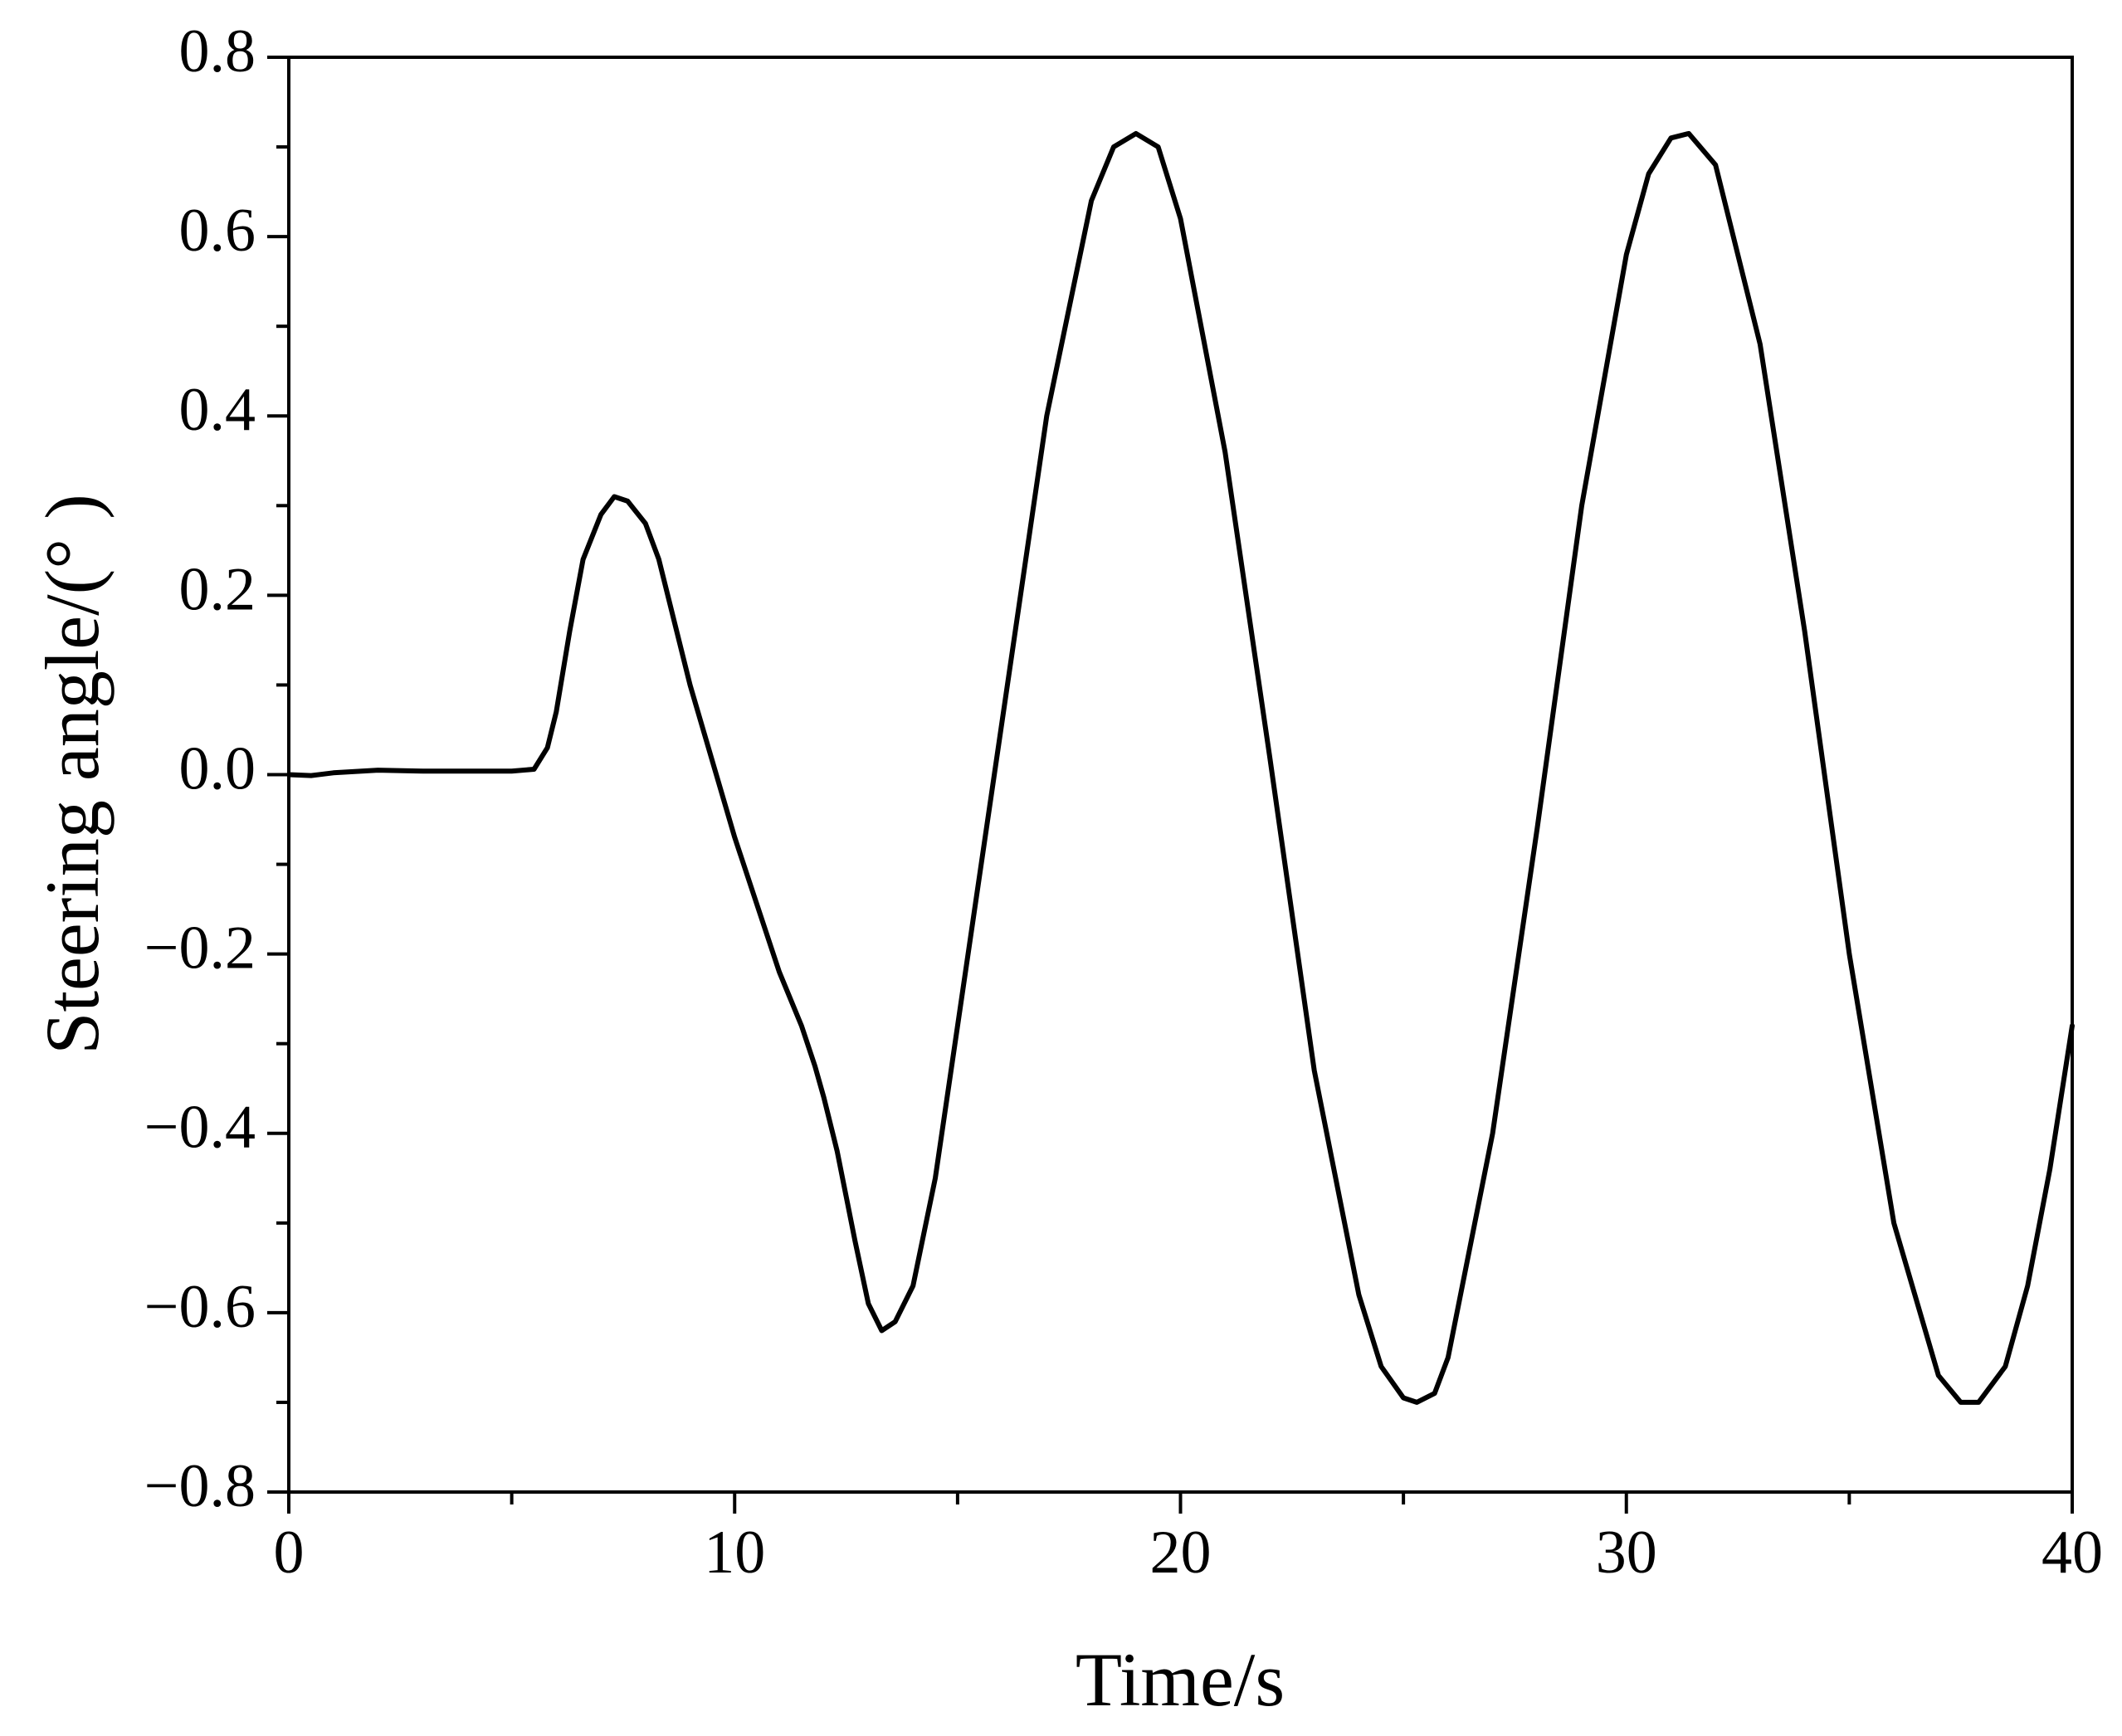  I want to click on y-tick-label: 0.6, so click(217, 231).